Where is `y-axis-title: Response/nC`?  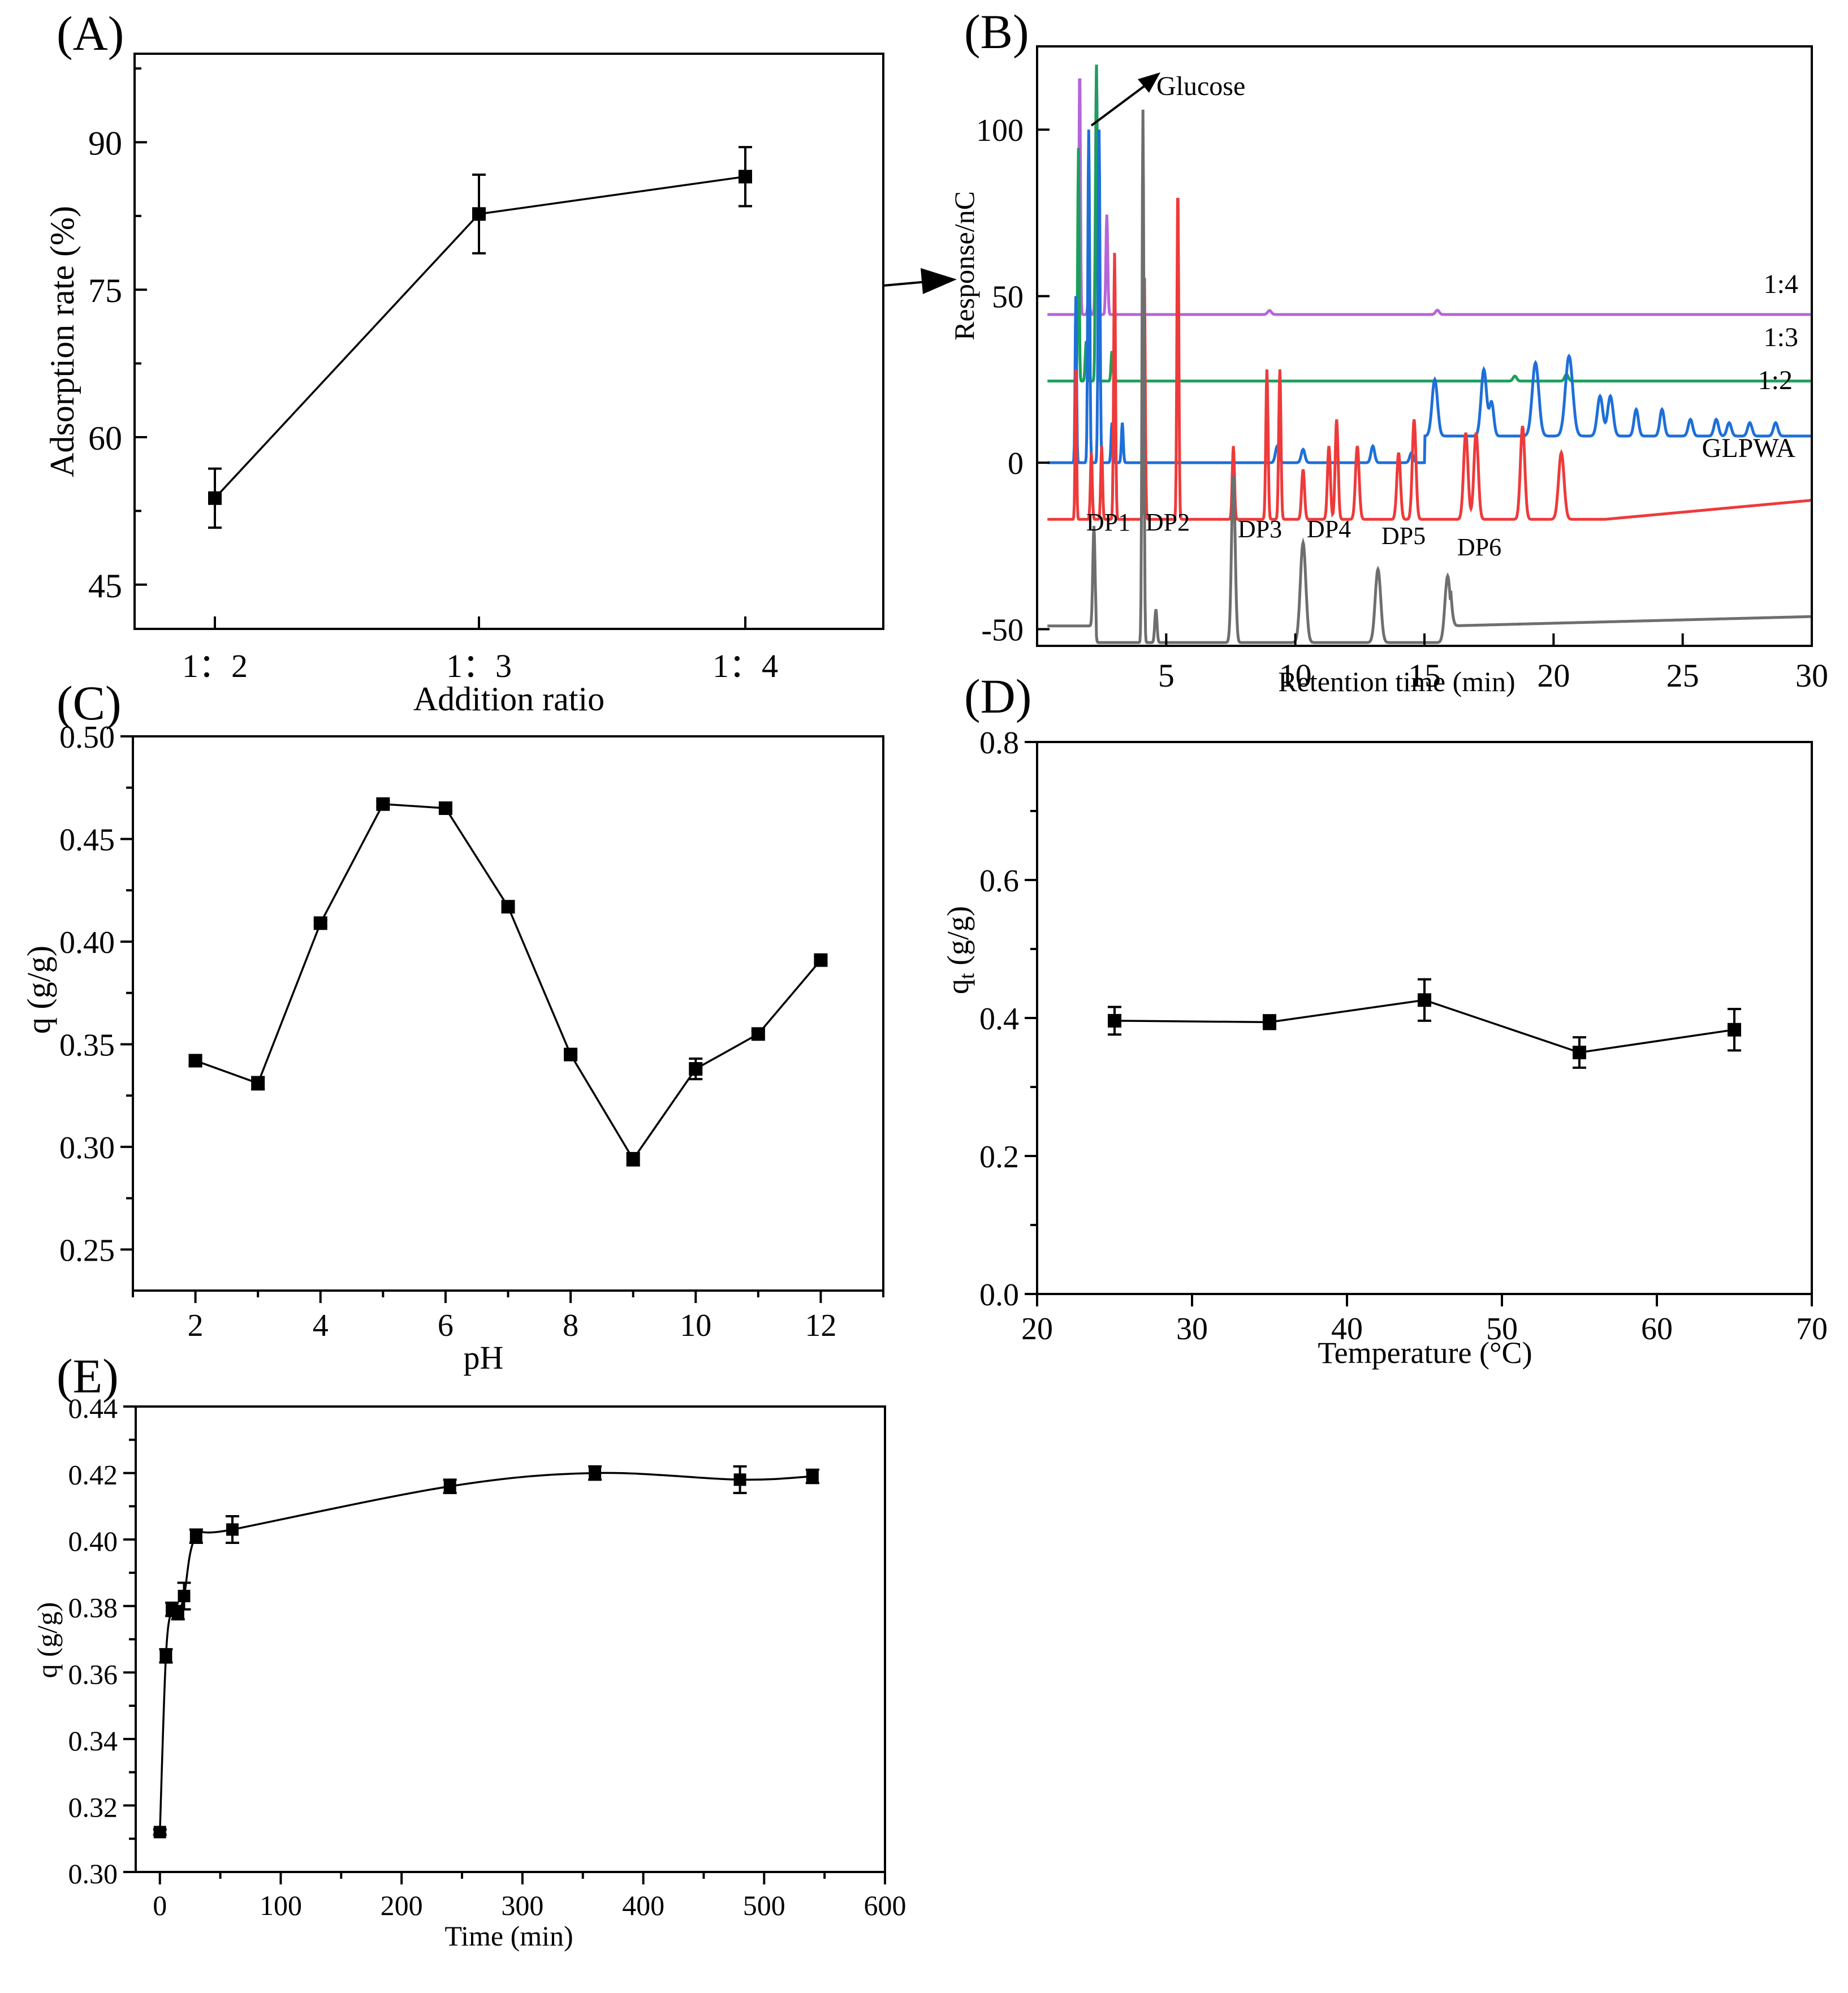 y-axis-title: Response/nC is located at coordinates (964, 265).